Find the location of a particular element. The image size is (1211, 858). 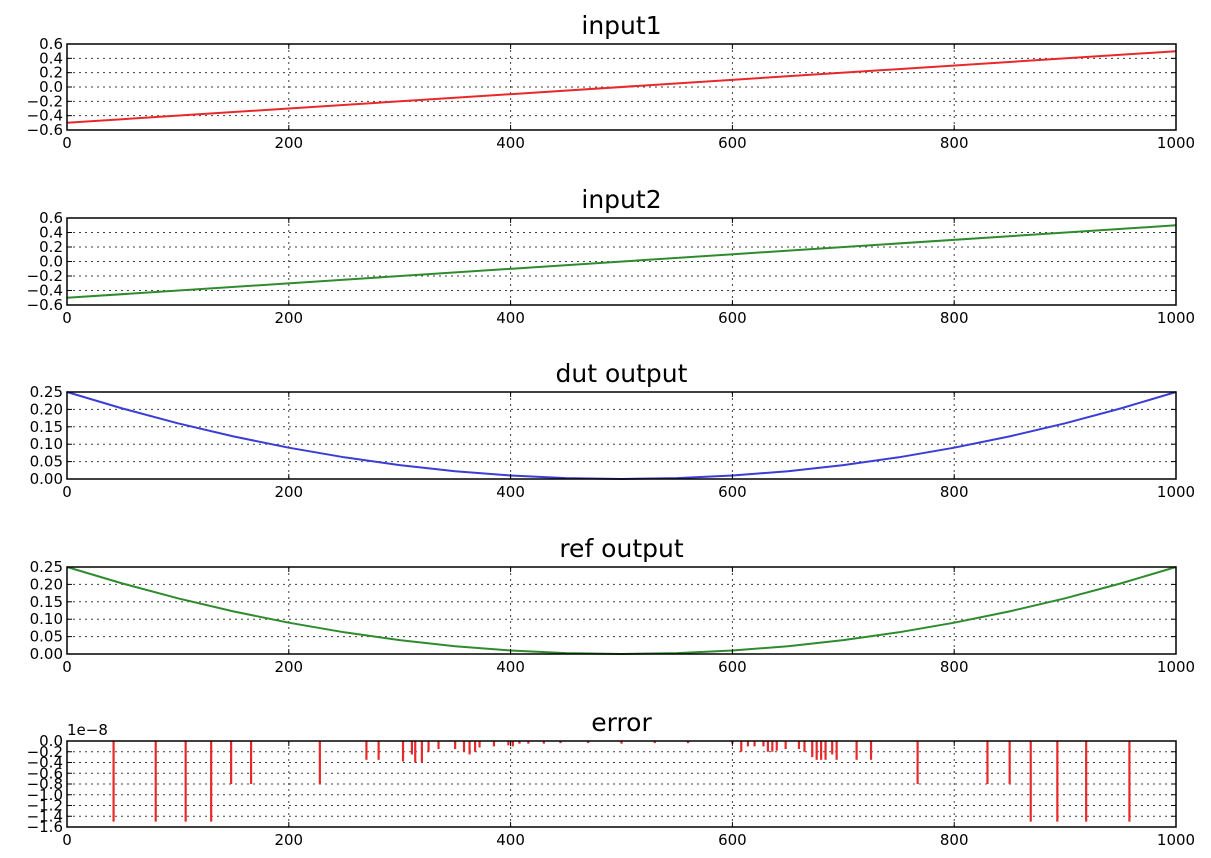

plot-title: ref output is located at coordinates (621, 548).